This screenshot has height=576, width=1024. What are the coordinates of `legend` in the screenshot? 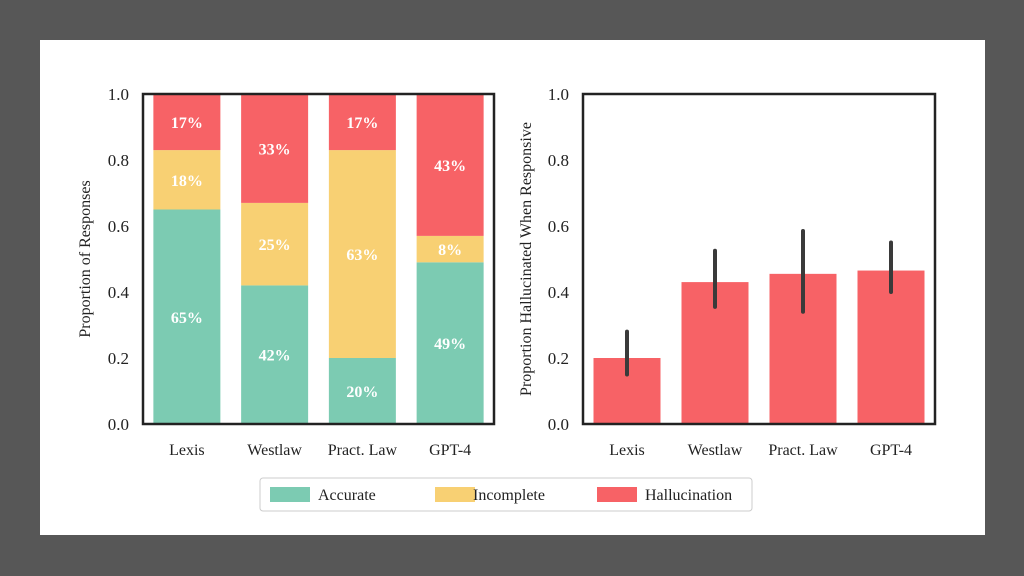 It's located at (506, 494).